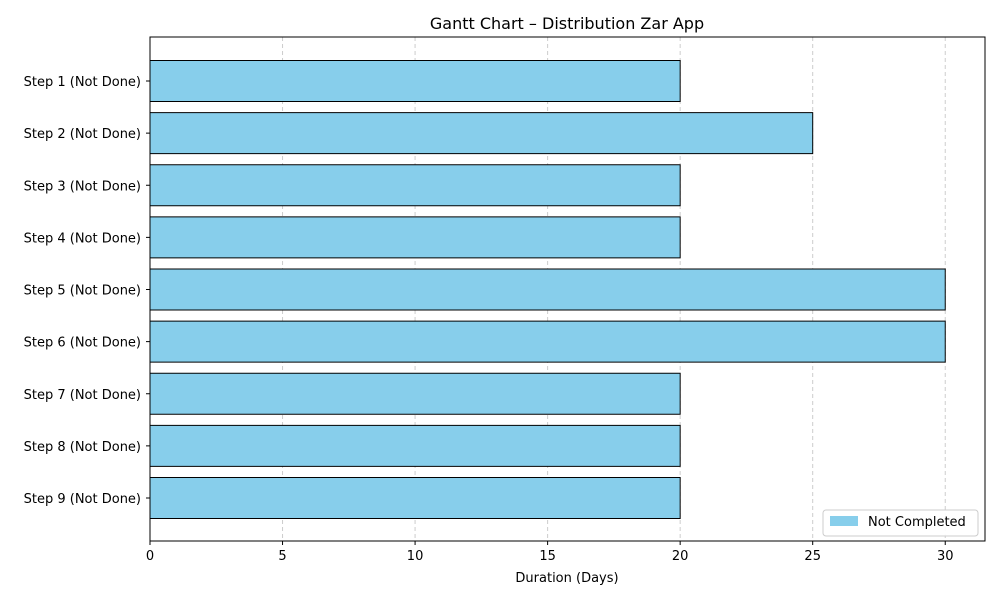 This screenshot has width=1000, height=600. I want to click on x-tick-label: 20, so click(680, 556).